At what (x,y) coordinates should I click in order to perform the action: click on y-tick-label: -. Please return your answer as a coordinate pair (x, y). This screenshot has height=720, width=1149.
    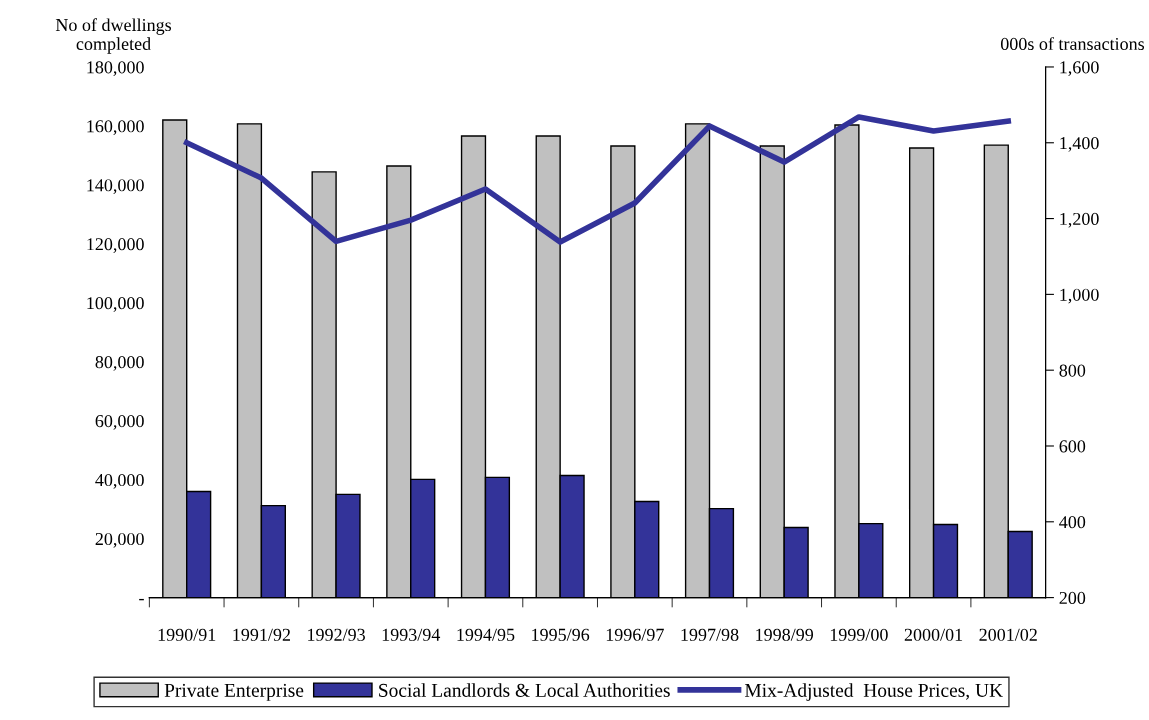
    Looking at the image, I should click on (141, 599).